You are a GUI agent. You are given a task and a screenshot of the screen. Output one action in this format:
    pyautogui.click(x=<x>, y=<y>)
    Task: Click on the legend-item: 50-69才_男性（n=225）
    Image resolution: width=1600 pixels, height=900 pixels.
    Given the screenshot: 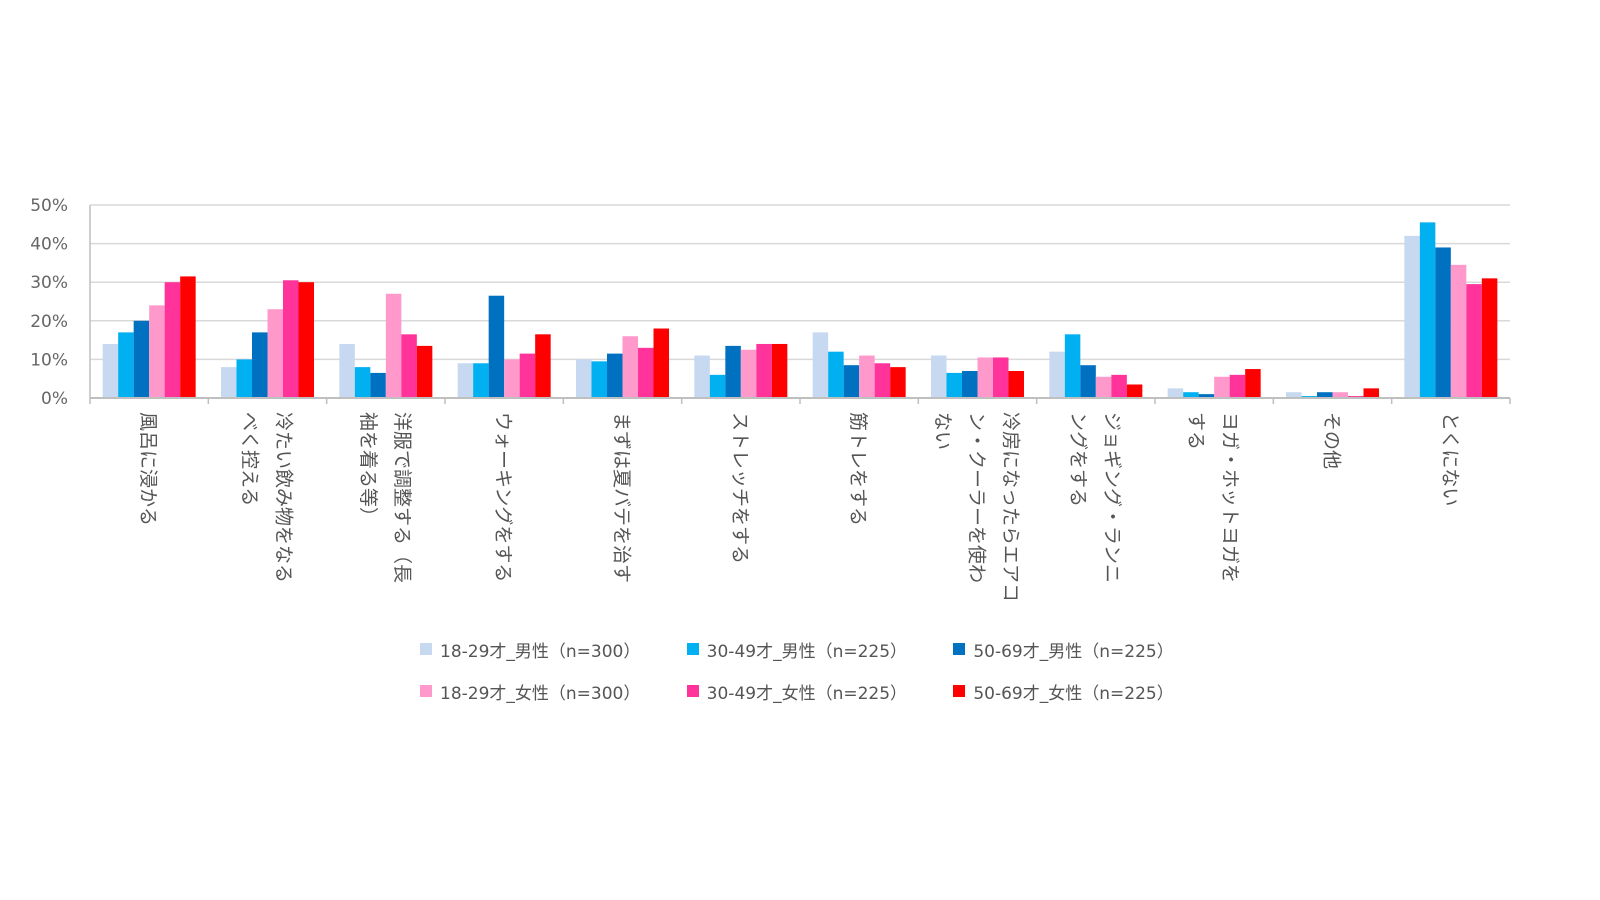 What is the action you would take?
    pyautogui.click(x=1086, y=649)
    